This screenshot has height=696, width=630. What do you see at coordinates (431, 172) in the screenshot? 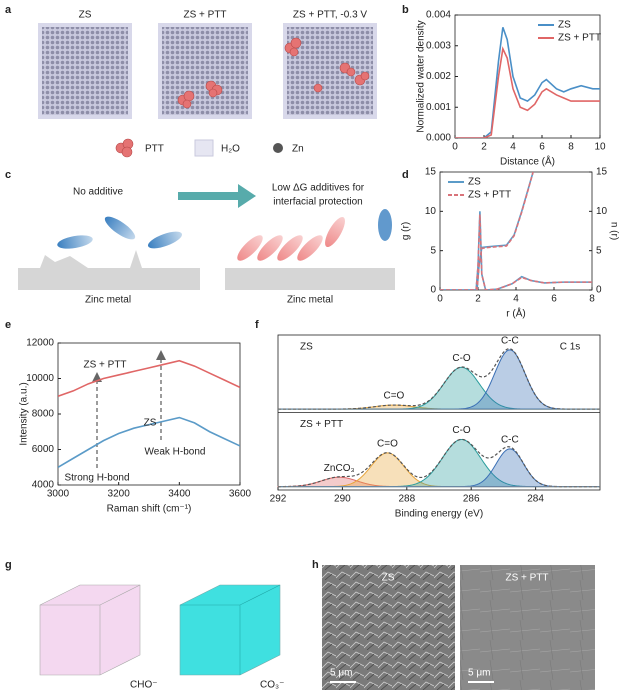
I see `y-tick-label: 15` at bounding box center [431, 172].